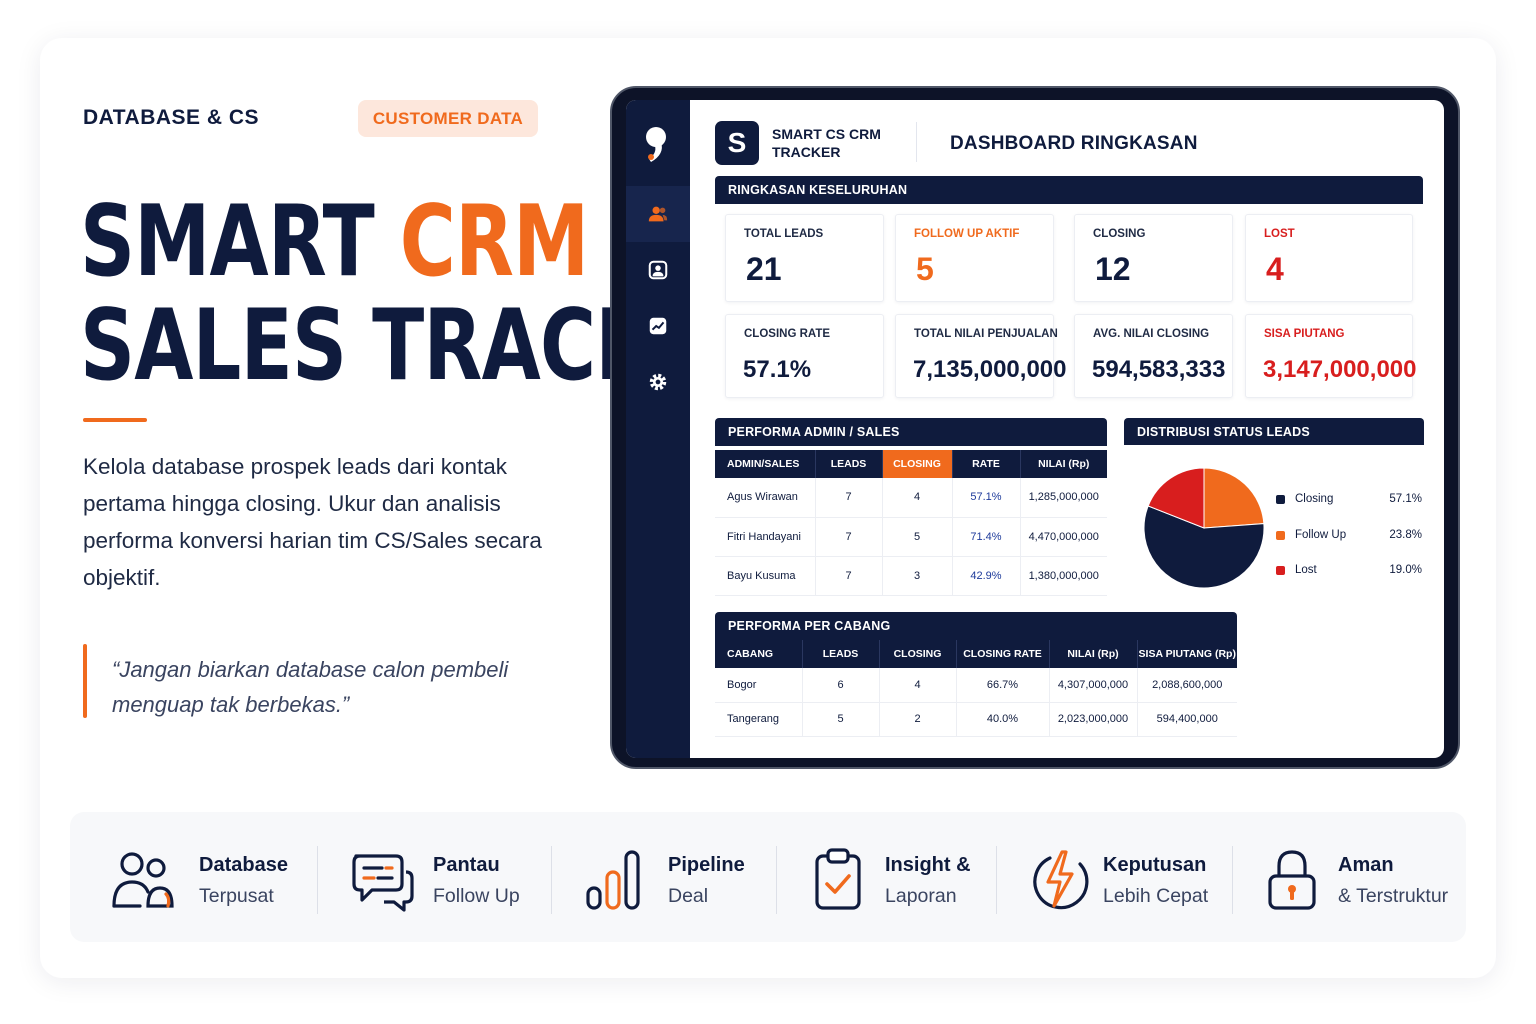 Image resolution: width=1536 pixels, height=1024 pixels. What do you see at coordinates (613, 880) in the screenshot?
I see `bar-chart-icon` at bounding box center [613, 880].